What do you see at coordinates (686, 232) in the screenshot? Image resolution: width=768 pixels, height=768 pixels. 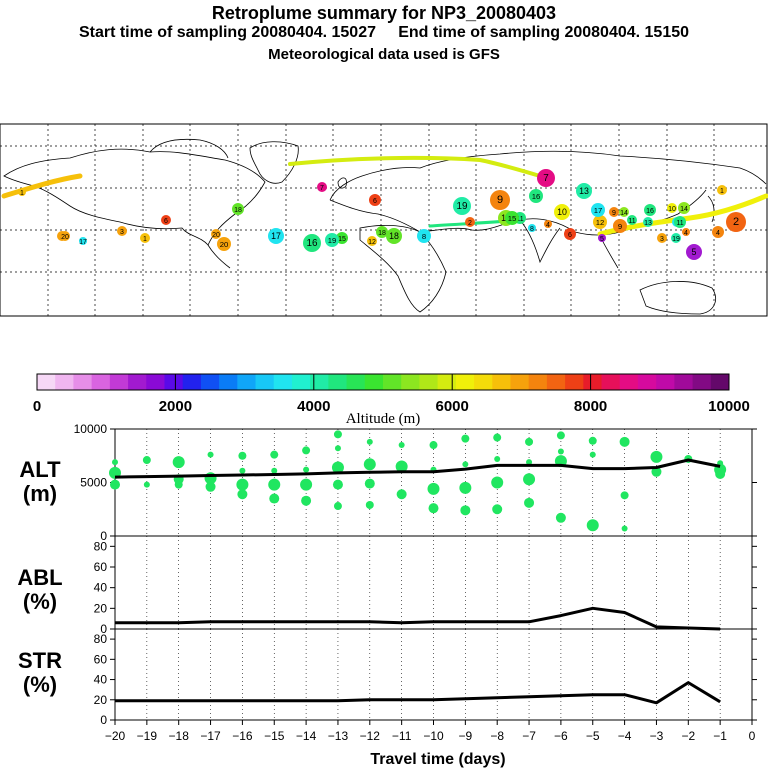 I see `plume-marker-4: 4` at bounding box center [686, 232].